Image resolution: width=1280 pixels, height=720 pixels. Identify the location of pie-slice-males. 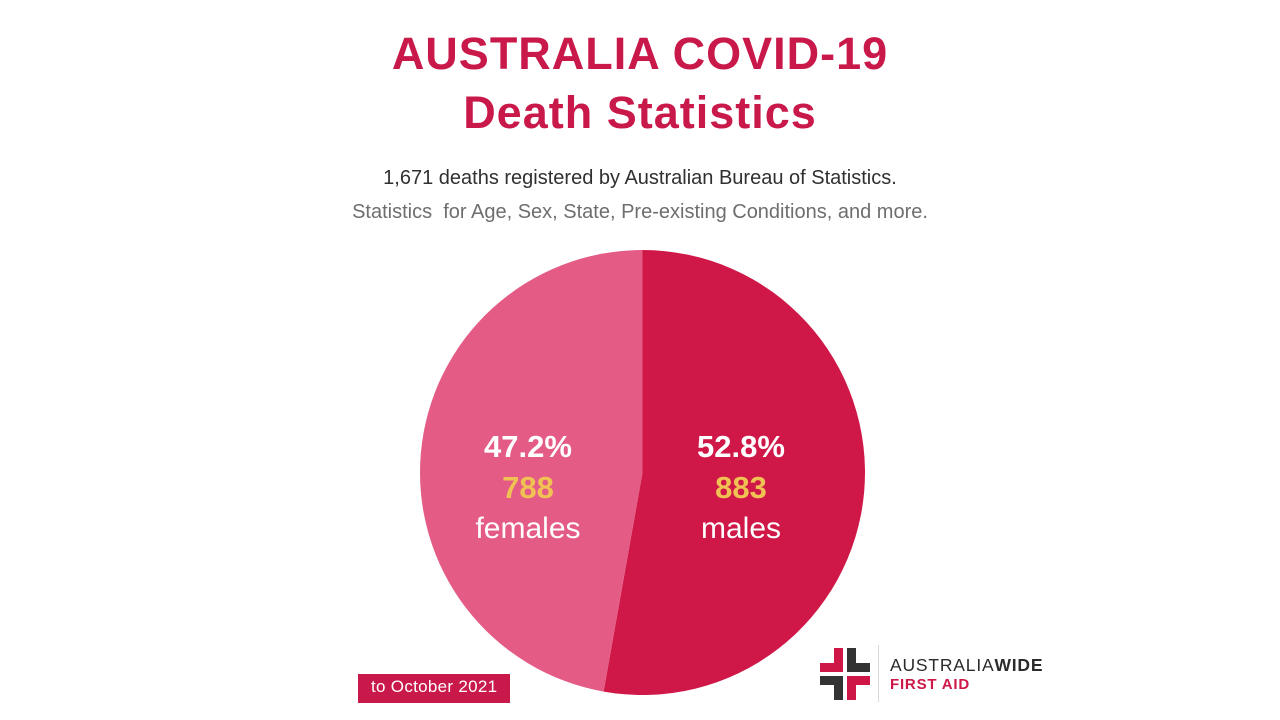
(734, 472).